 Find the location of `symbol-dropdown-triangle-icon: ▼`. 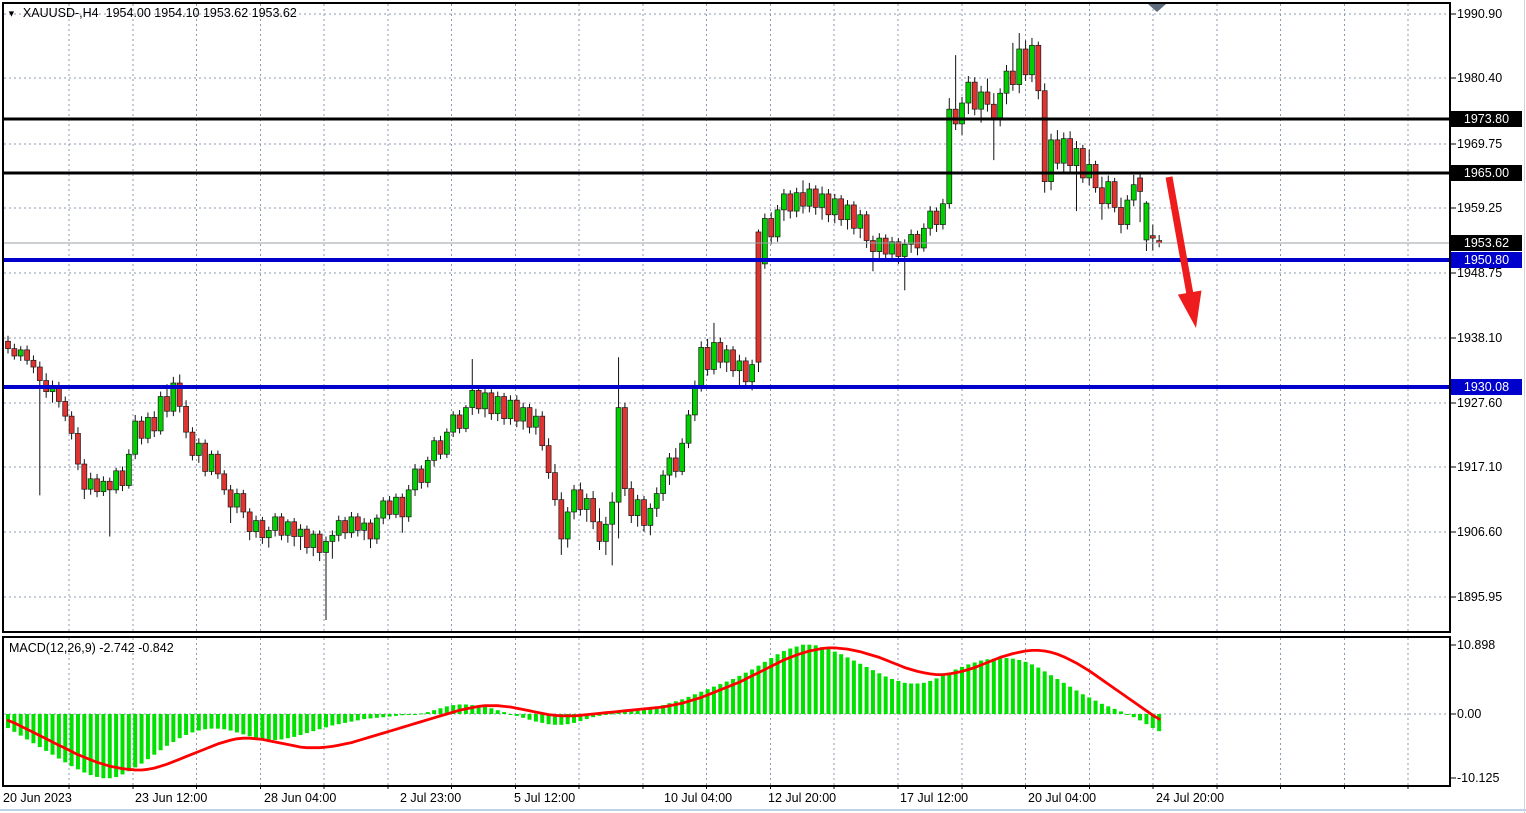

symbol-dropdown-triangle-icon: ▼ is located at coordinates (11, 13).